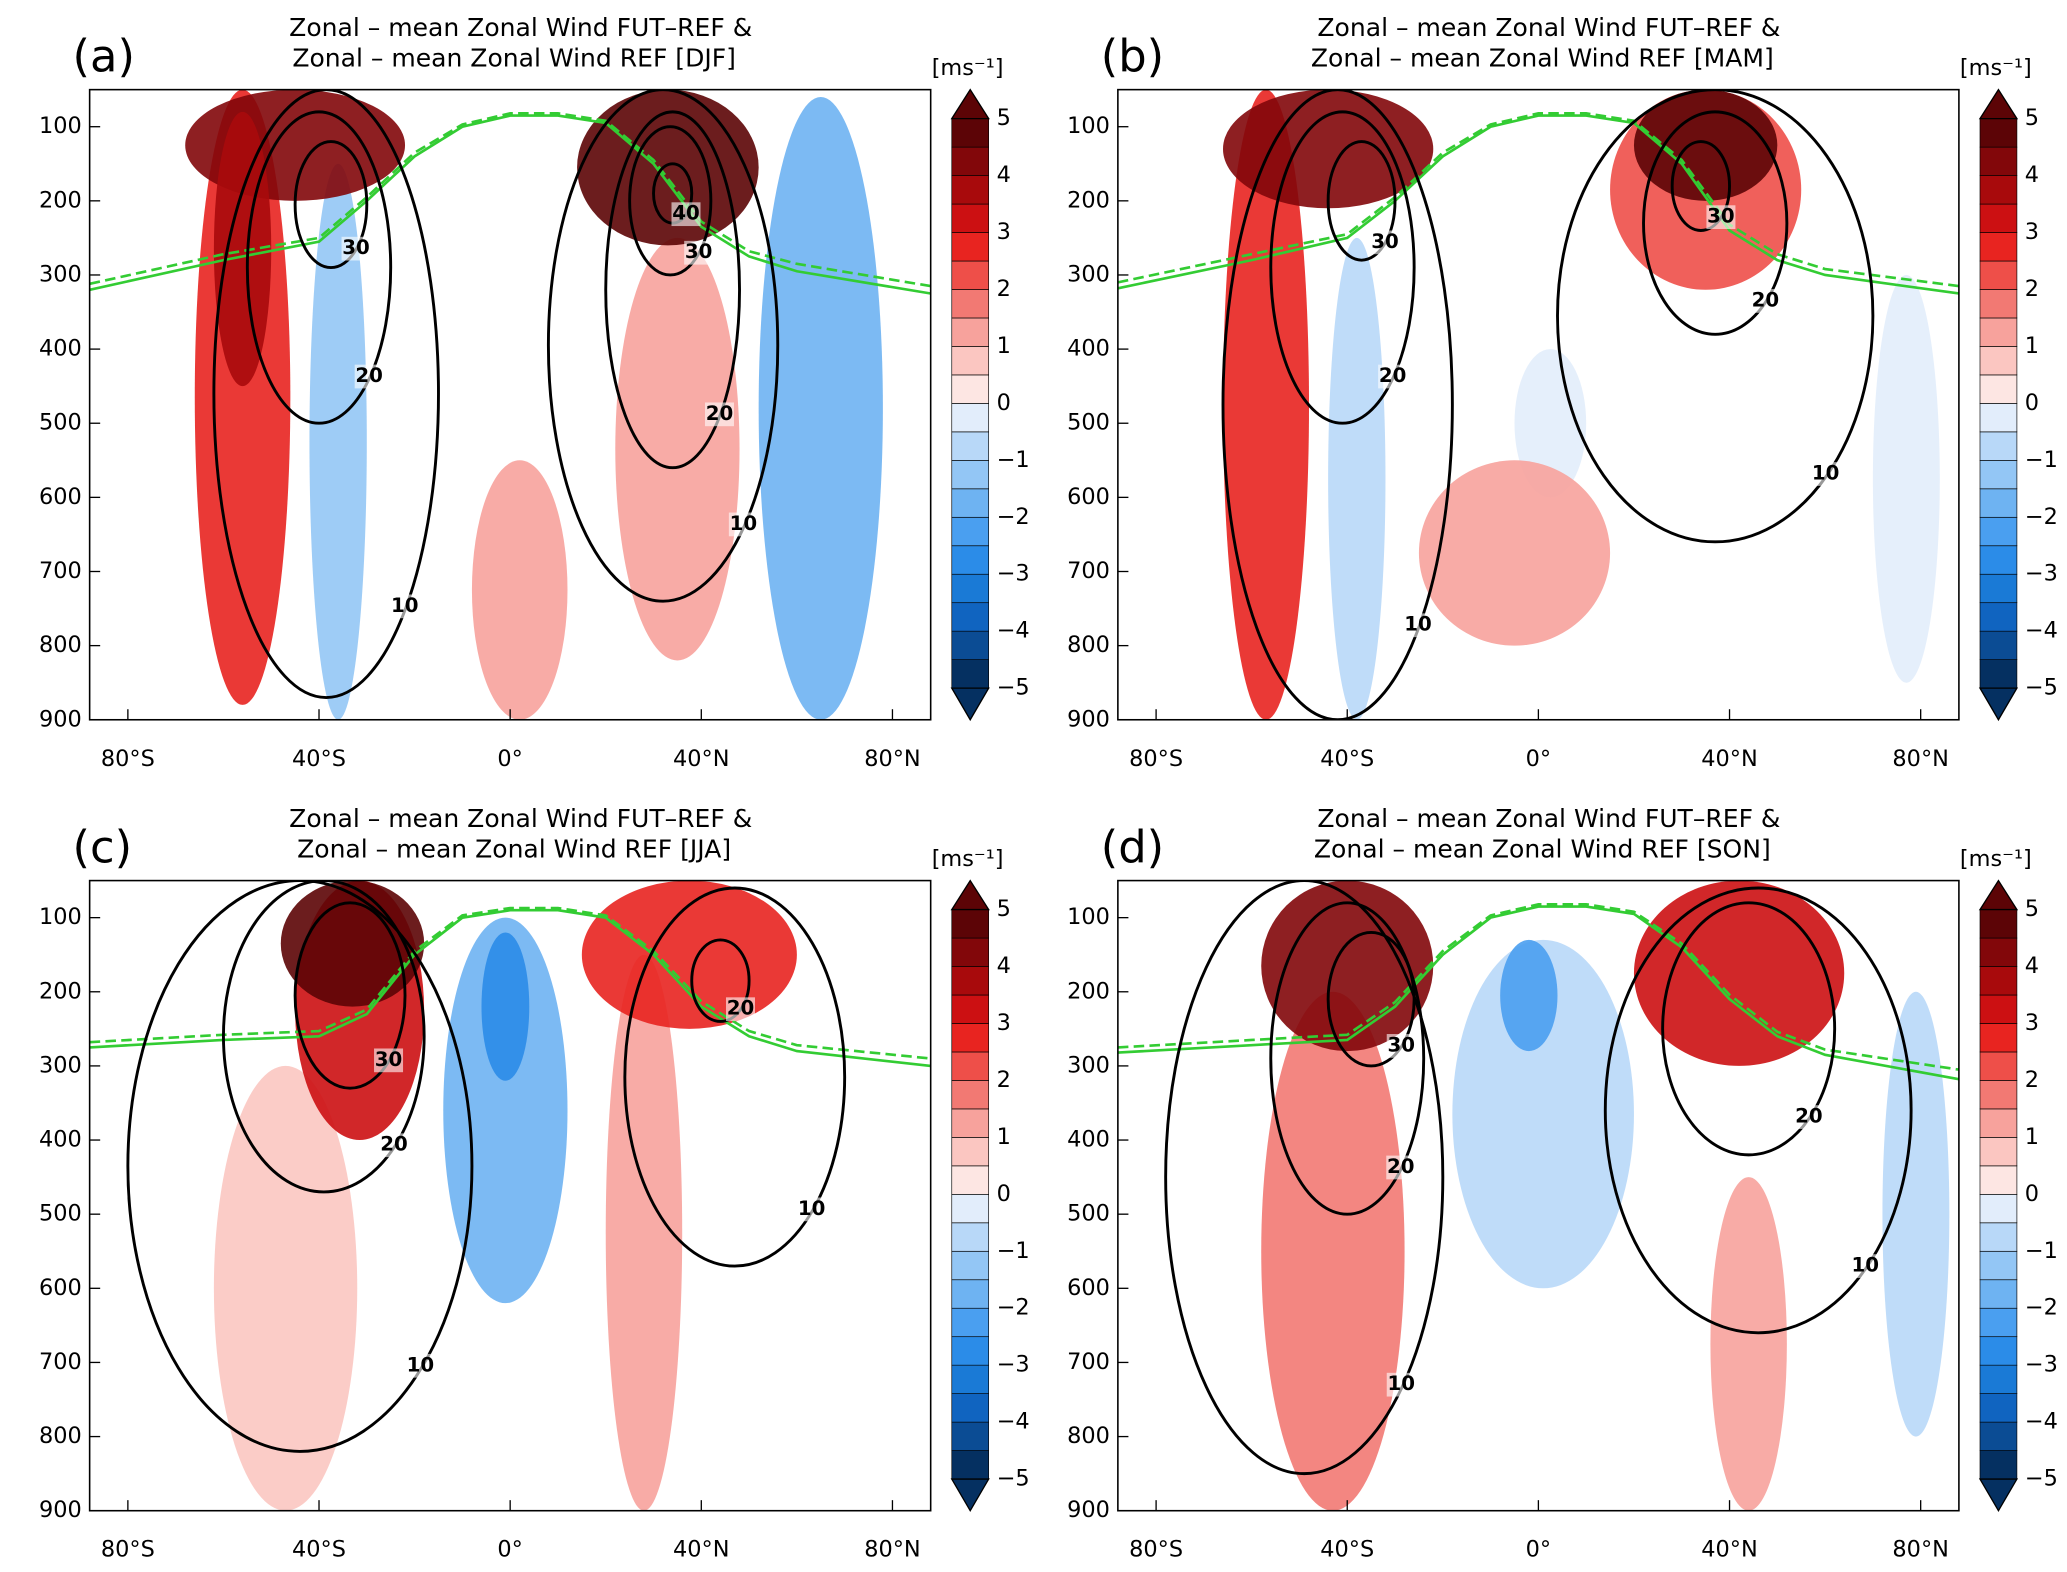 This screenshot has width=2067, height=1572. I want to click on y-tick-label: 600, so click(1088, 497).